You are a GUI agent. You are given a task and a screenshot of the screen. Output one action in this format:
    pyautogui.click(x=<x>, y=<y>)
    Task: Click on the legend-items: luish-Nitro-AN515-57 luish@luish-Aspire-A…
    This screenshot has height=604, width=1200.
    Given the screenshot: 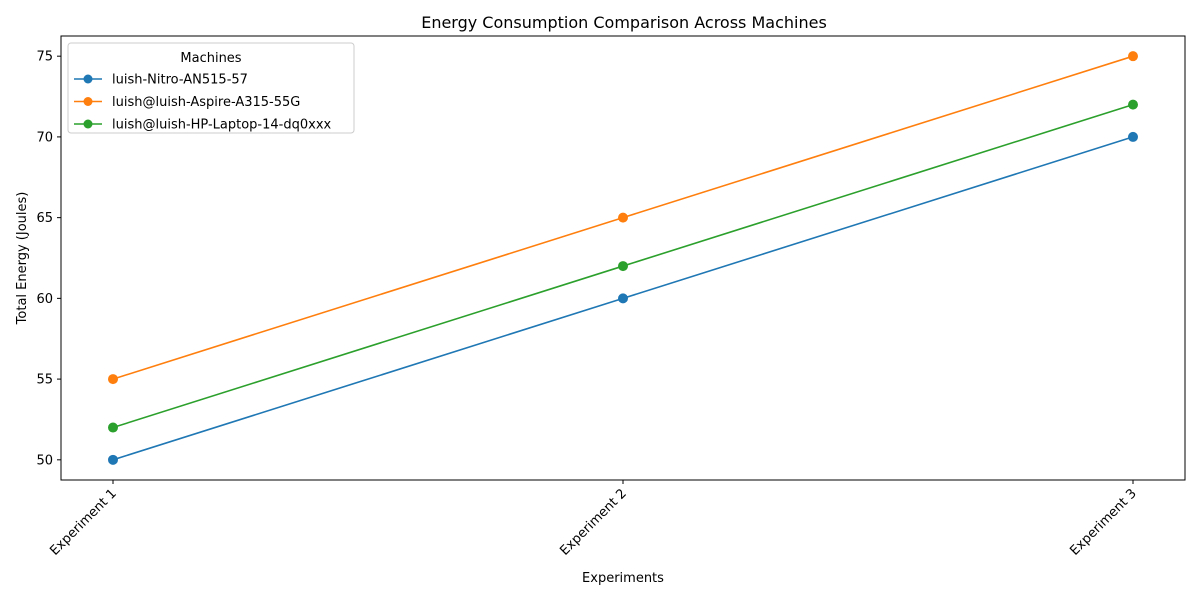 What is the action you would take?
    pyautogui.click(x=203, y=103)
    